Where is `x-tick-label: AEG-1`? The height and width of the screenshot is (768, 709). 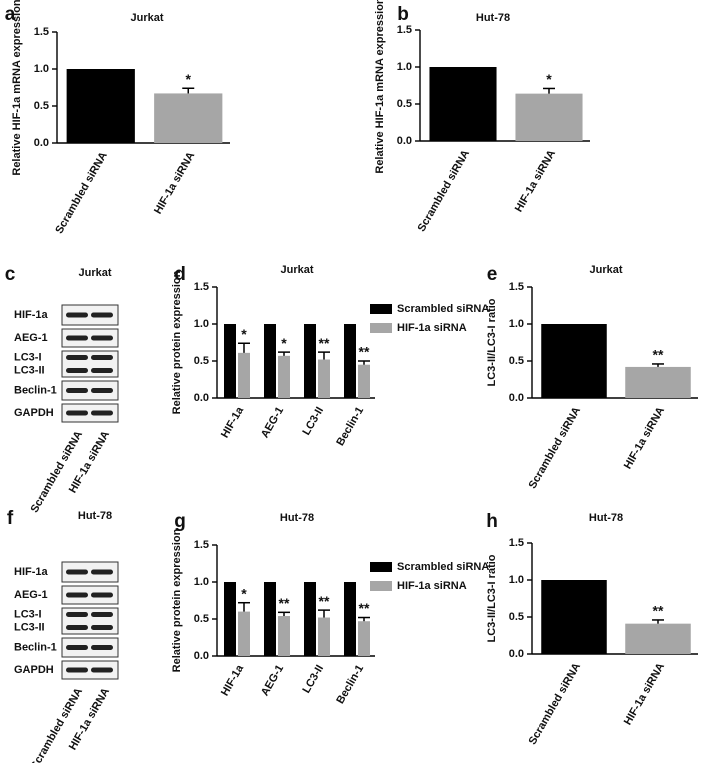 x-tick-label: AEG-1 is located at coordinates (272, 422).